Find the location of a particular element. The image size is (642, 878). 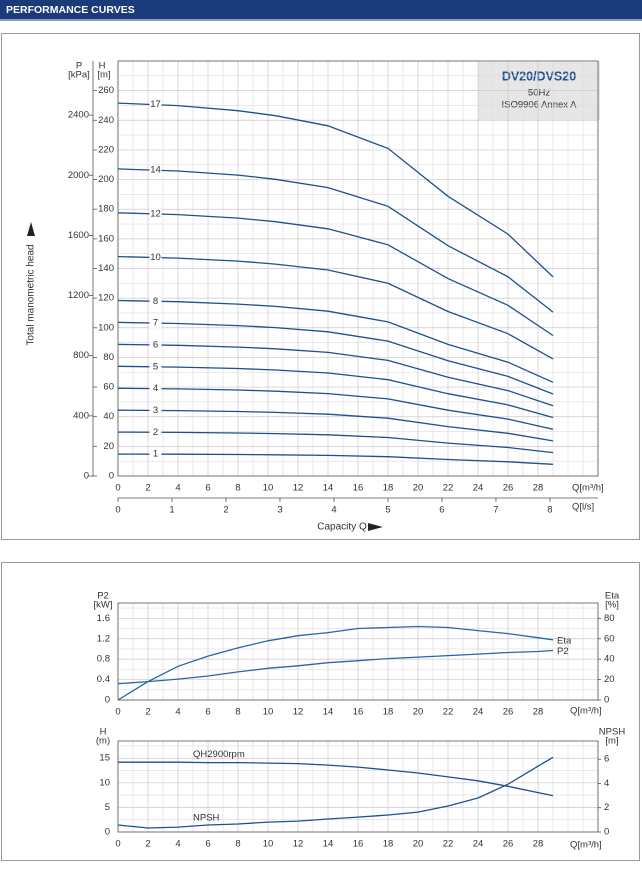

series-label: 4 is located at coordinates (155, 388).